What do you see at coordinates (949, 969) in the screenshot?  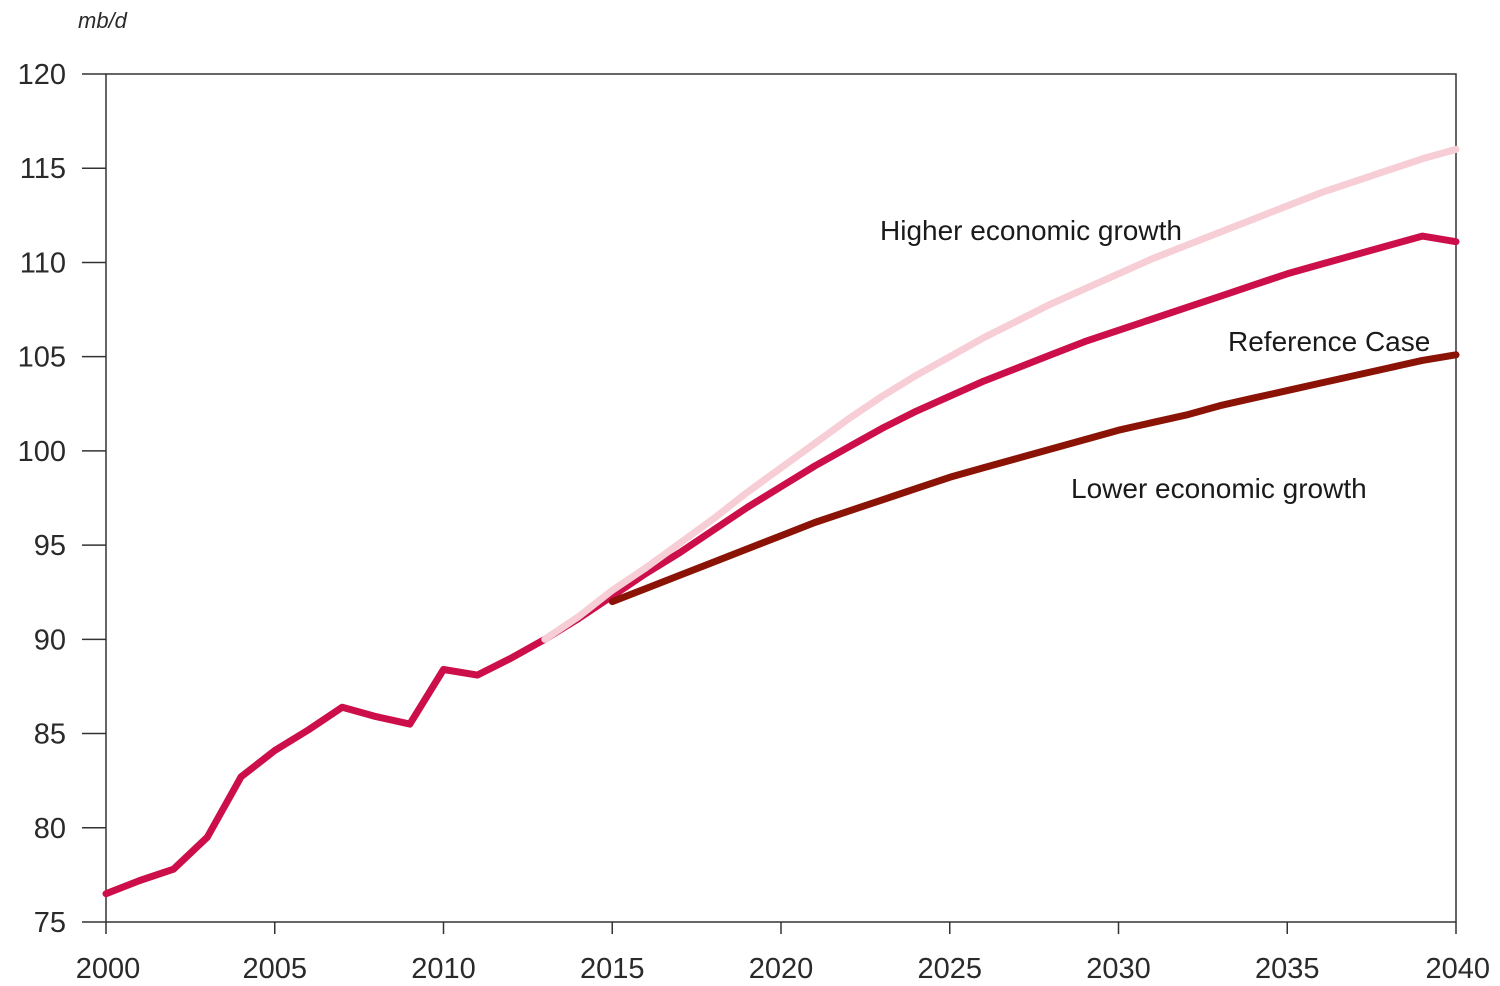 I see `x-tick-label: 2025` at bounding box center [949, 969].